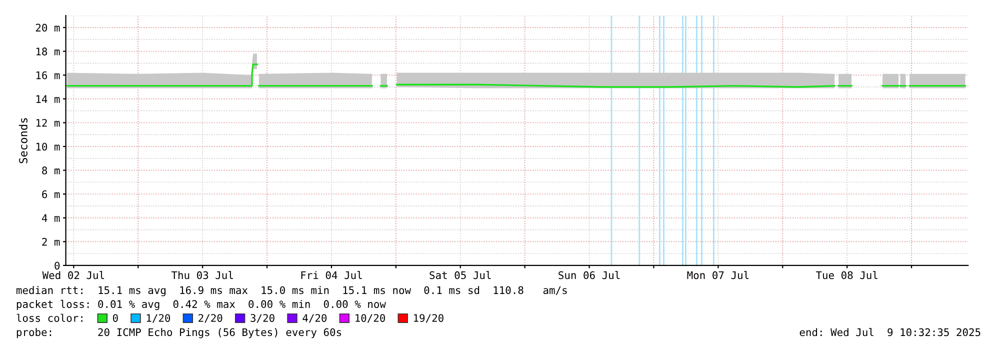 The image size is (997, 347). What do you see at coordinates (202, 275) in the screenshot?
I see `x-tick-label: Thu 03 Jul` at bounding box center [202, 275].